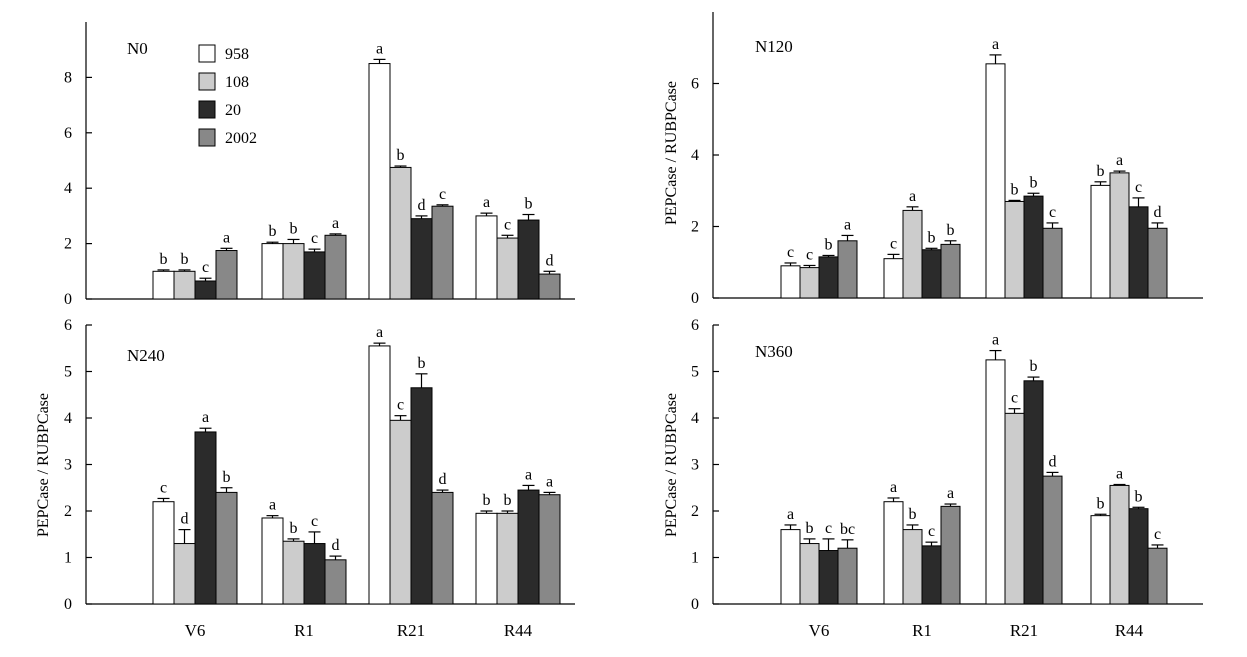  I want to click on x-category-label: R21, so click(411, 630).